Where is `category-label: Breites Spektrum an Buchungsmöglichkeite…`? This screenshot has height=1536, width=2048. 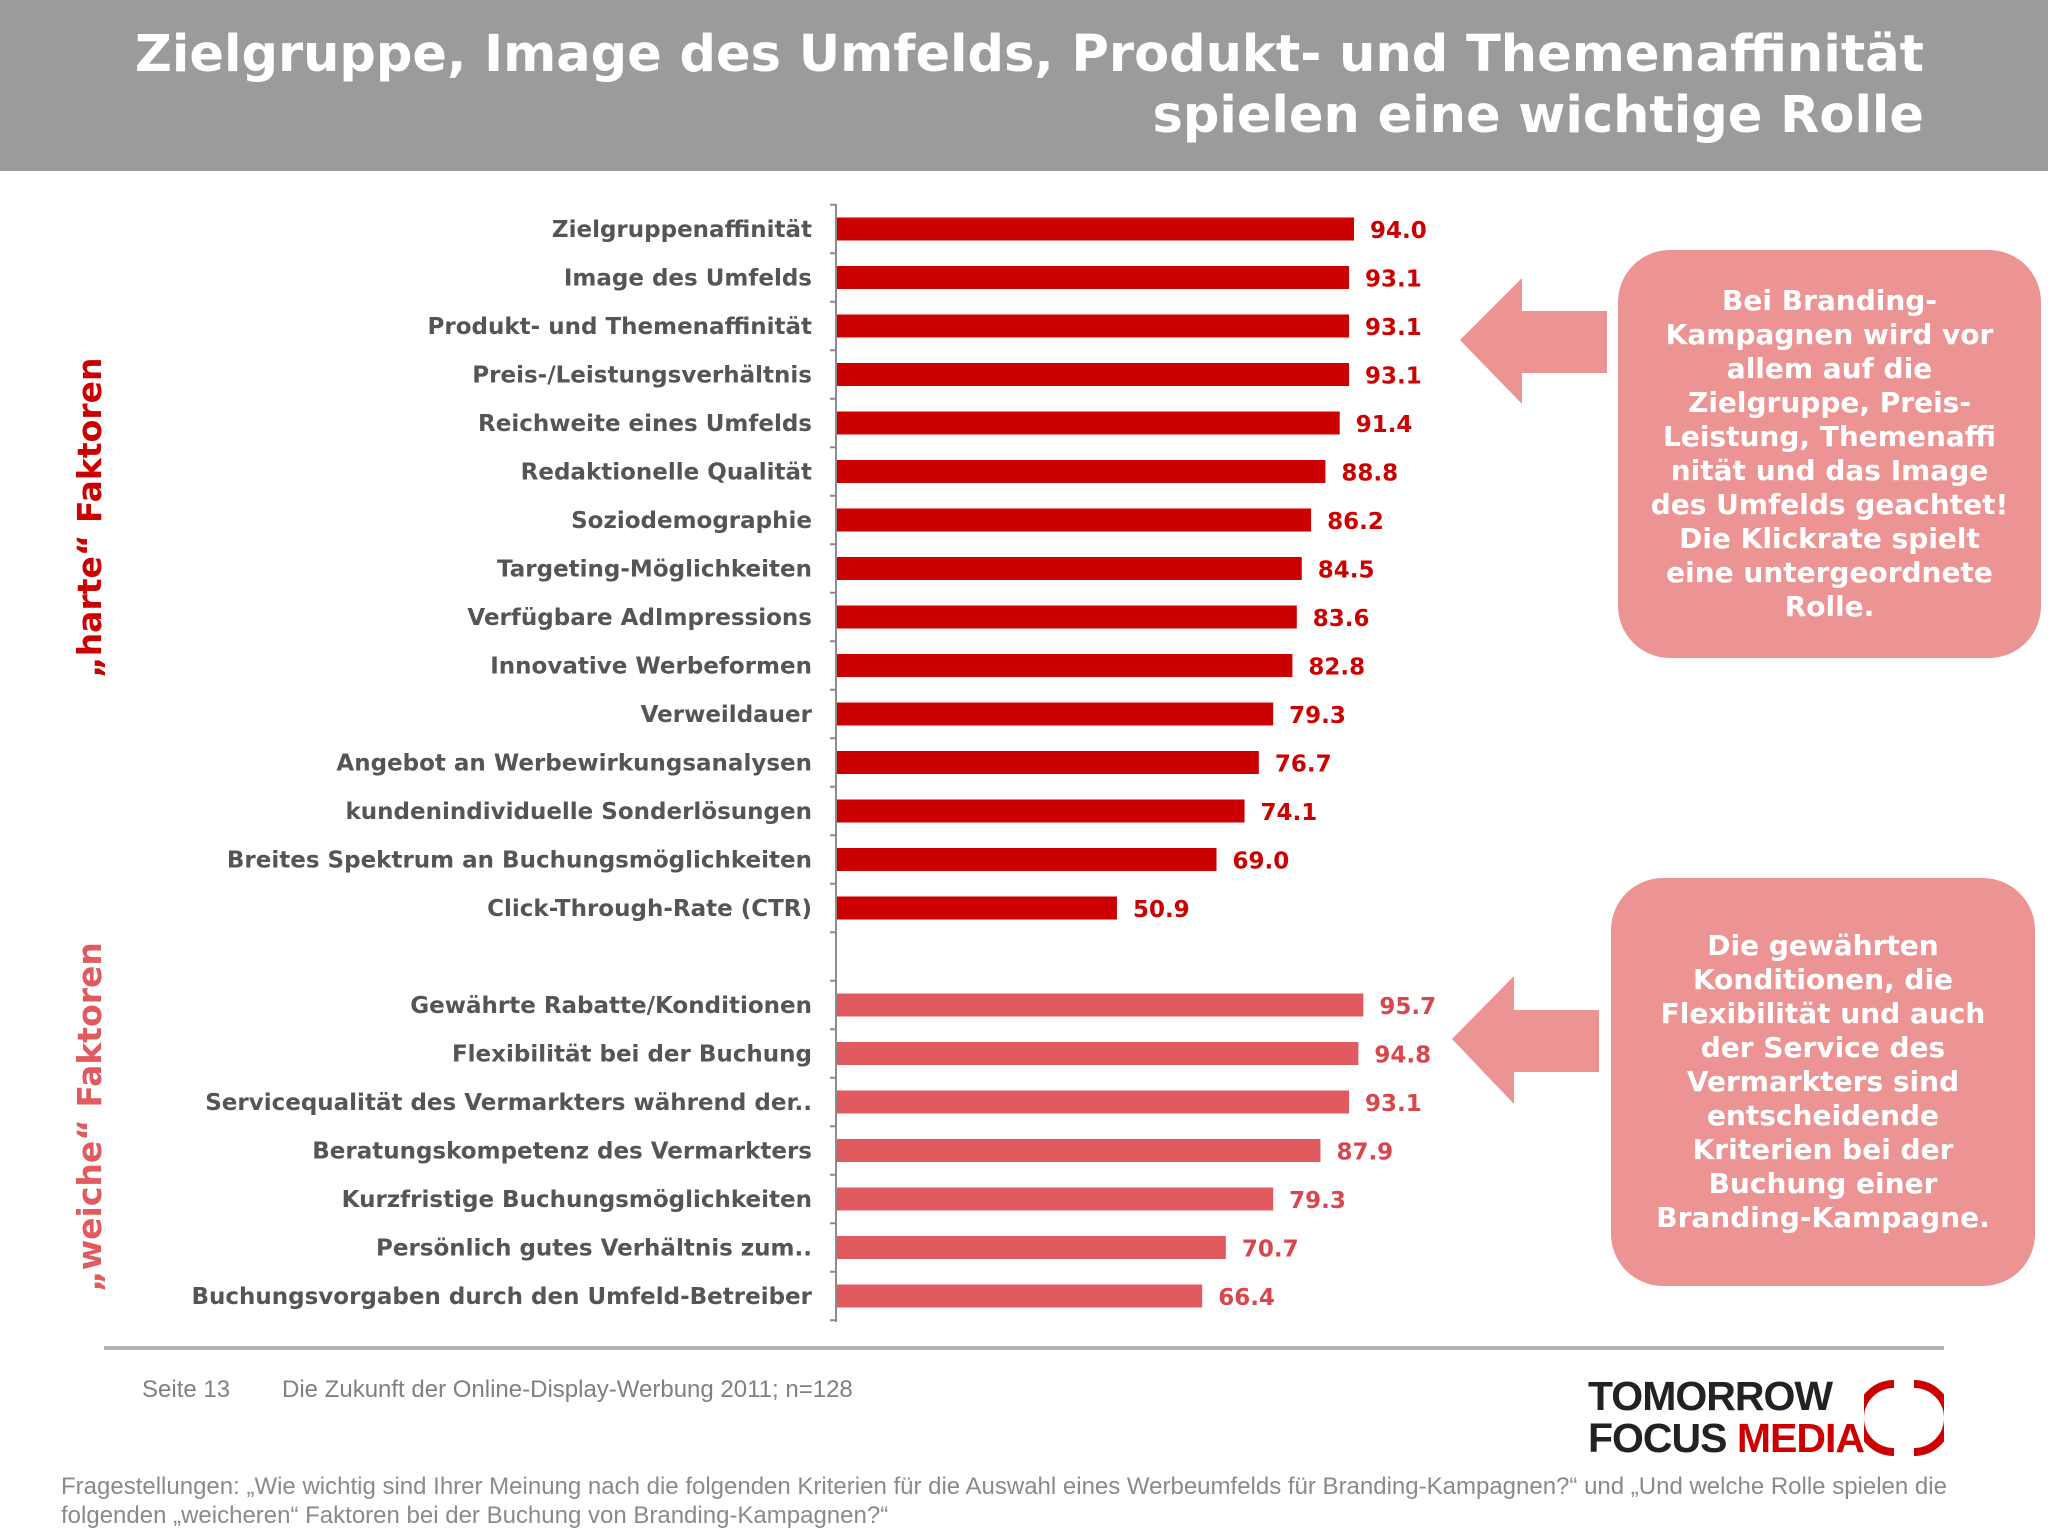 category-label: Breites Spektrum an Buchungsmöglichkeite… is located at coordinates (519, 861).